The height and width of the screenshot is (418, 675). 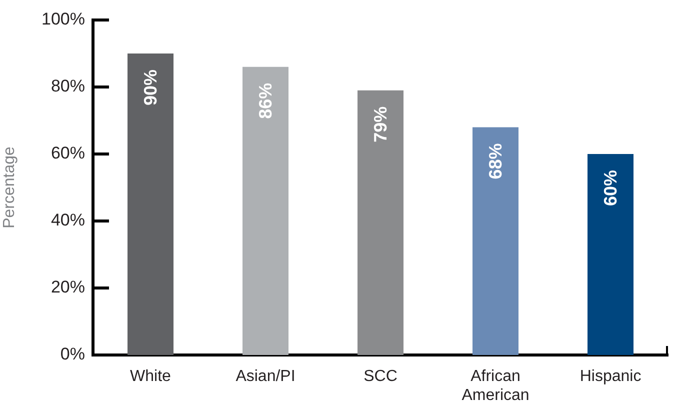 What do you see at coordinates (495, 161) in the screenshot?
I see `data-label: 68%` at bounding box center [495, 161].